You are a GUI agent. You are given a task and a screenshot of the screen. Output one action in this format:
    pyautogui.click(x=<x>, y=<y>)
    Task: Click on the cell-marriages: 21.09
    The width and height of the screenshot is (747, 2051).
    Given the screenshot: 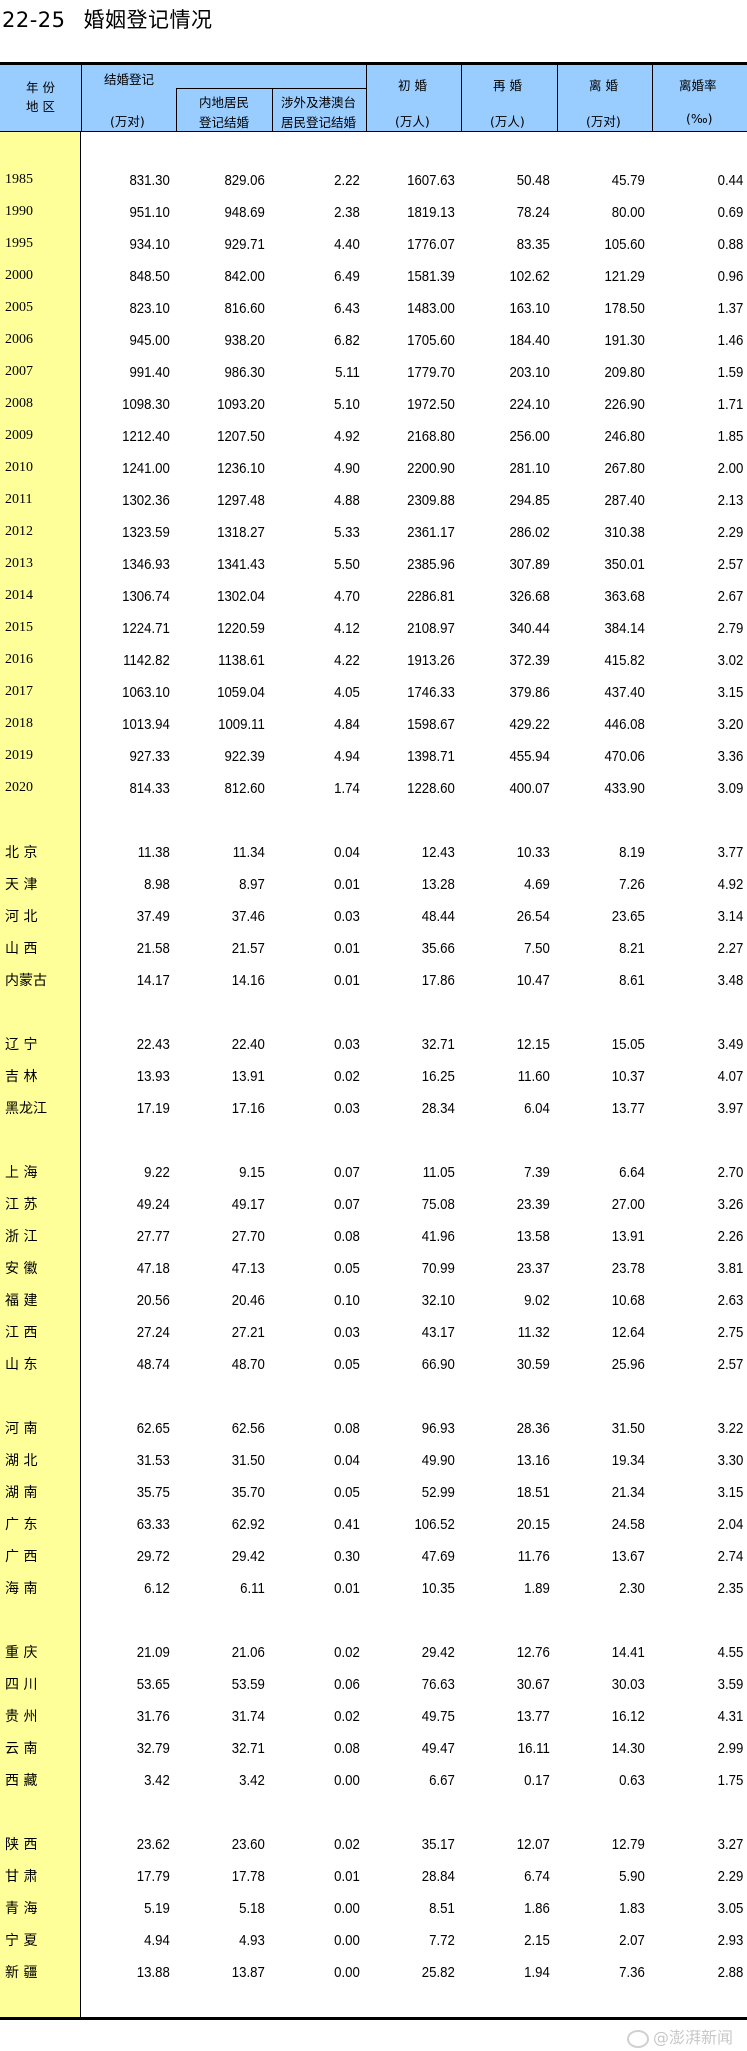 What is the action you would take?
    pyautogui.click(x=153, y=1652)
    